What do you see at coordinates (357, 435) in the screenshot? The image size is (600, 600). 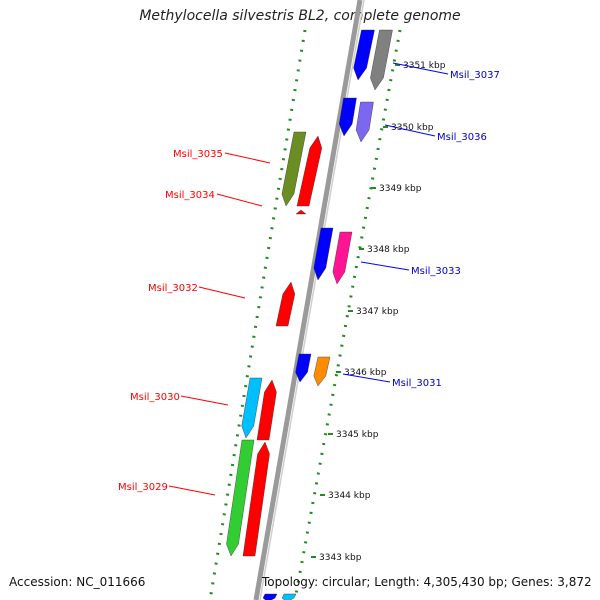 I see `tick-label: 3345 kbp` at bounding box center [357, 435].